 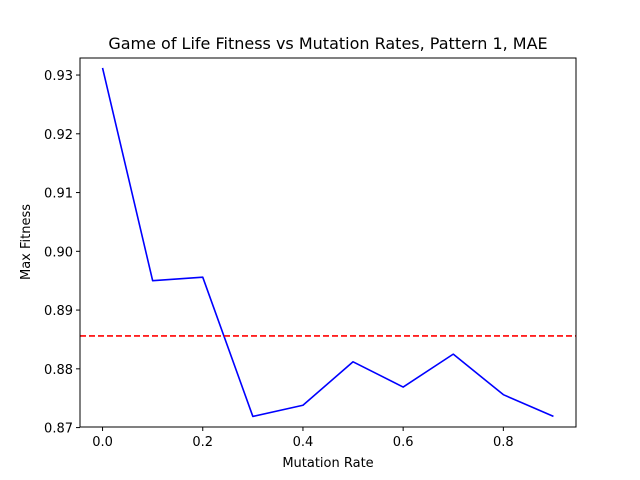 What do you see at coordinates (26, 242) in the screenshot?
I see `y-axis-title: Max Fitness` at bounding box center [26, 242].